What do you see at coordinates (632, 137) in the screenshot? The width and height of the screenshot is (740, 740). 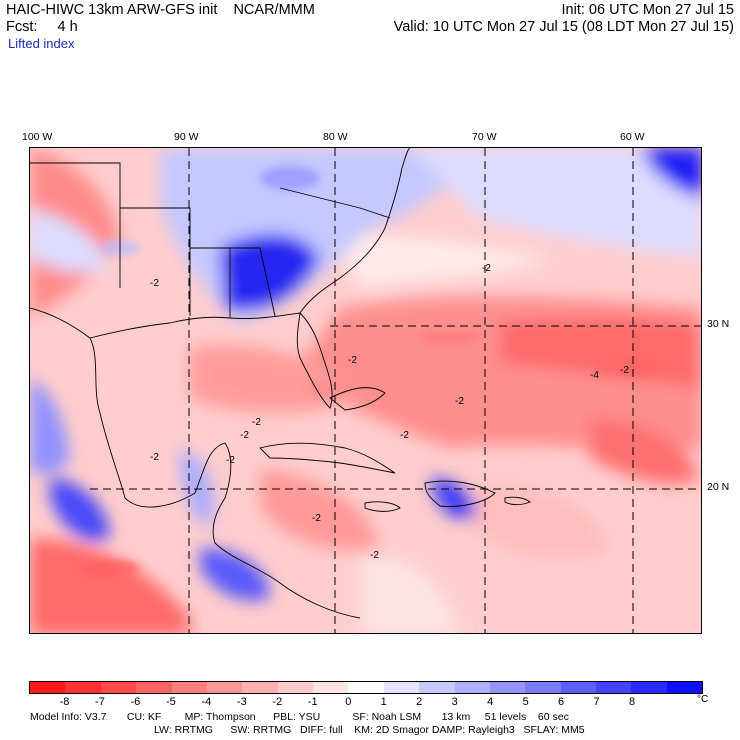 I see `lon-label-60w: 60 W` at bounding box center [632, 137].